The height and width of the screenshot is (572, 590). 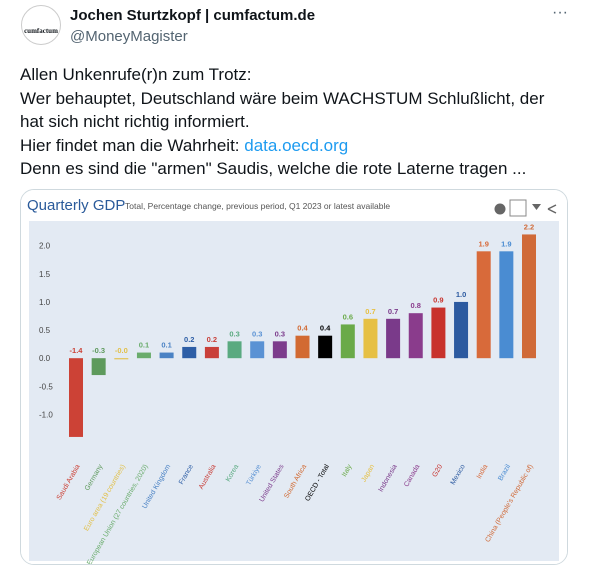 I want to click on y-tick-label: 1.5, so click(x=45, y=274).